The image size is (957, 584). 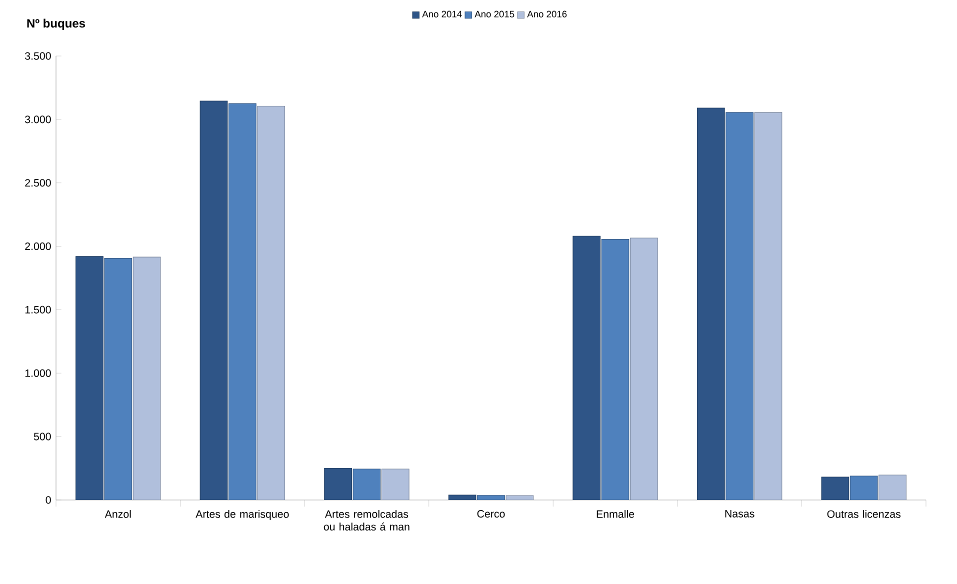 What do you see at coordinates (739, 514) in the screenshot?
I see `x-tick-label: Nasas` at bounding box center [739, 514].